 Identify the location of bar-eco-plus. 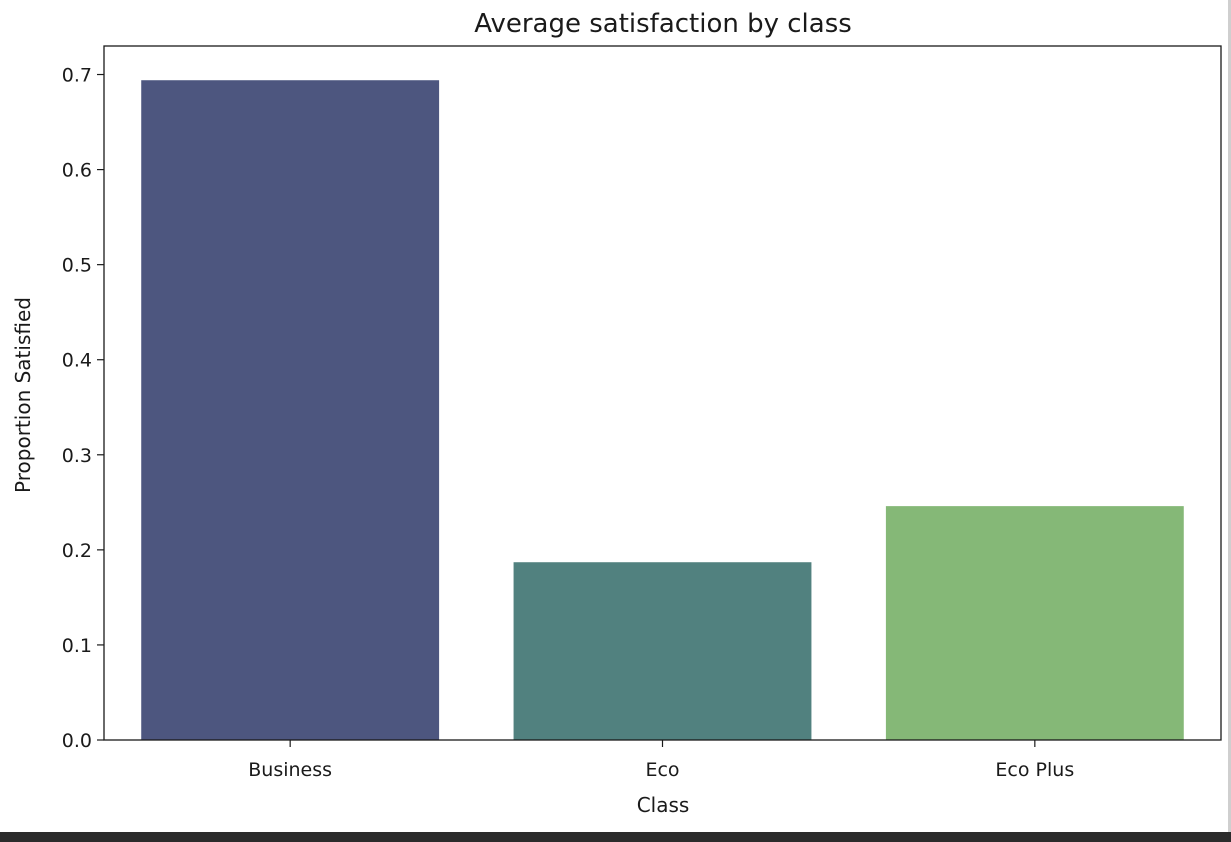
(1034, 623).